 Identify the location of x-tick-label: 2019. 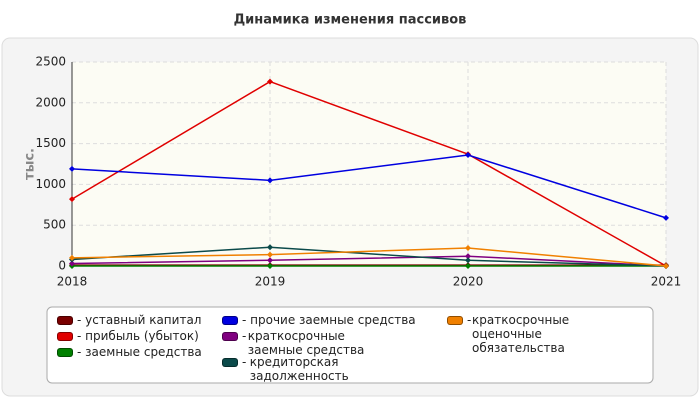
(270, 282).